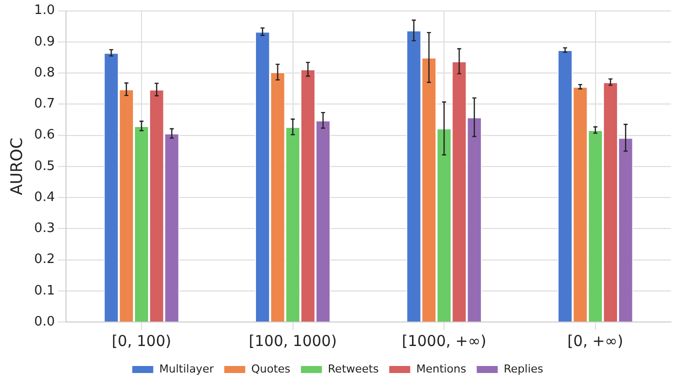 The image size is (677, 389). I want to click on y-axis-title: AUROC, so click(16, 167).